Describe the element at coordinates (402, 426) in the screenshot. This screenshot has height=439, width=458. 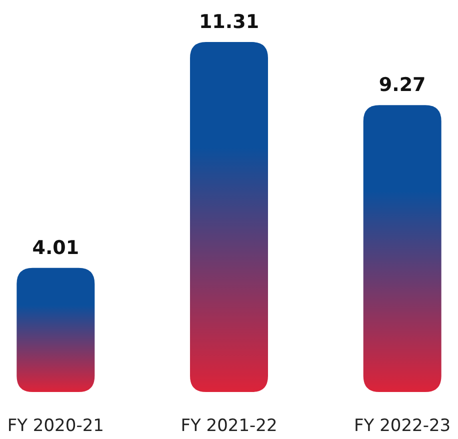
I see `x-tick-label: FY 2022-23` at that location.